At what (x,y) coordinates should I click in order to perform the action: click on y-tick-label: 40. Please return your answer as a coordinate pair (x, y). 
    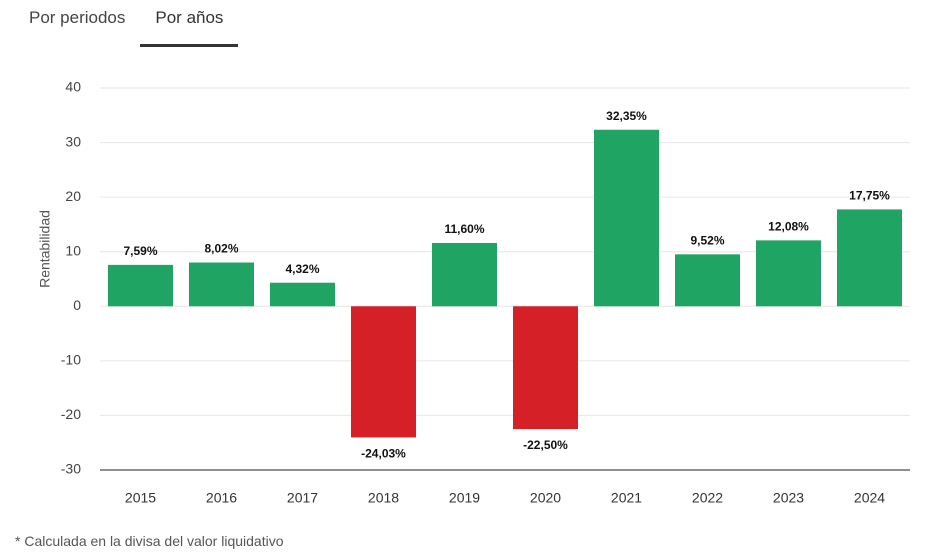
    Looking at the image, I should click on (73, 87).